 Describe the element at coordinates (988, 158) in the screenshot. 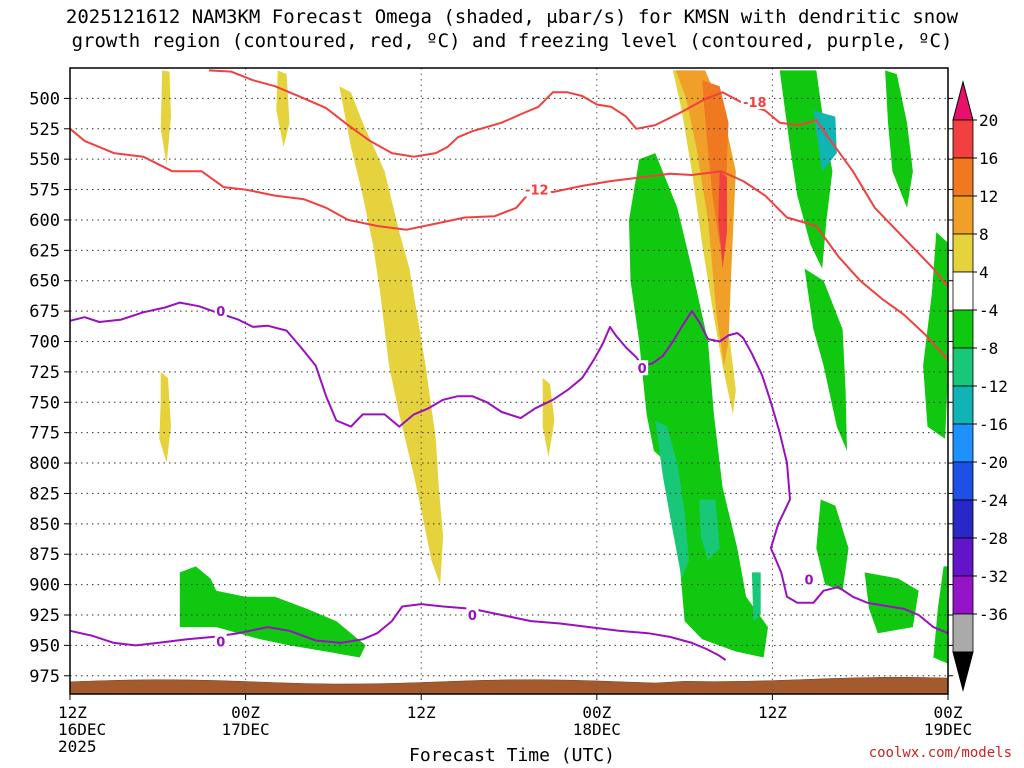

I see `colorbar-label-1: 16` at that location.